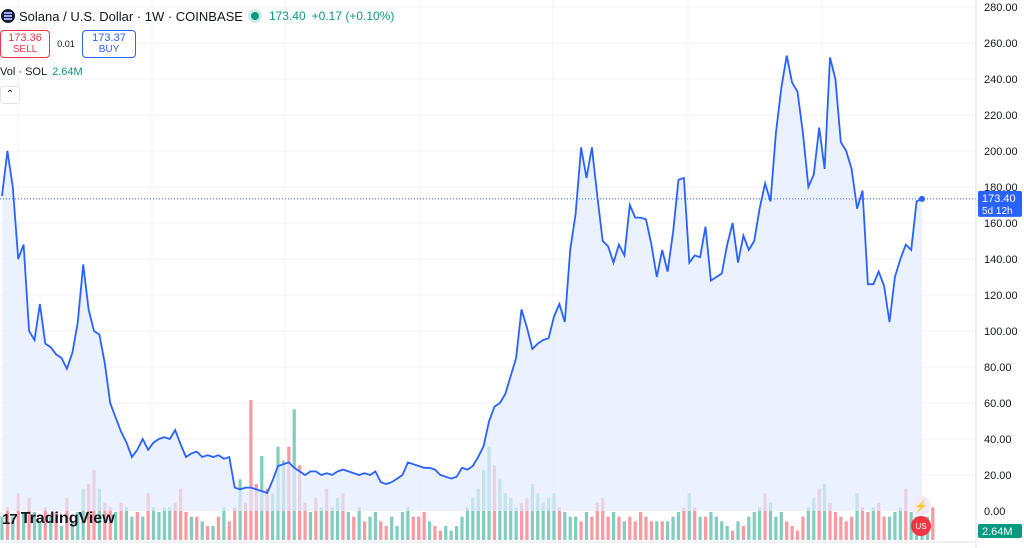 This screenshot has width=1024, height=548. What do you see at coordinates (1001, 260) in the screenshot?
I see `y-tick-label: 140.00` at bounding box center [1001, 260].